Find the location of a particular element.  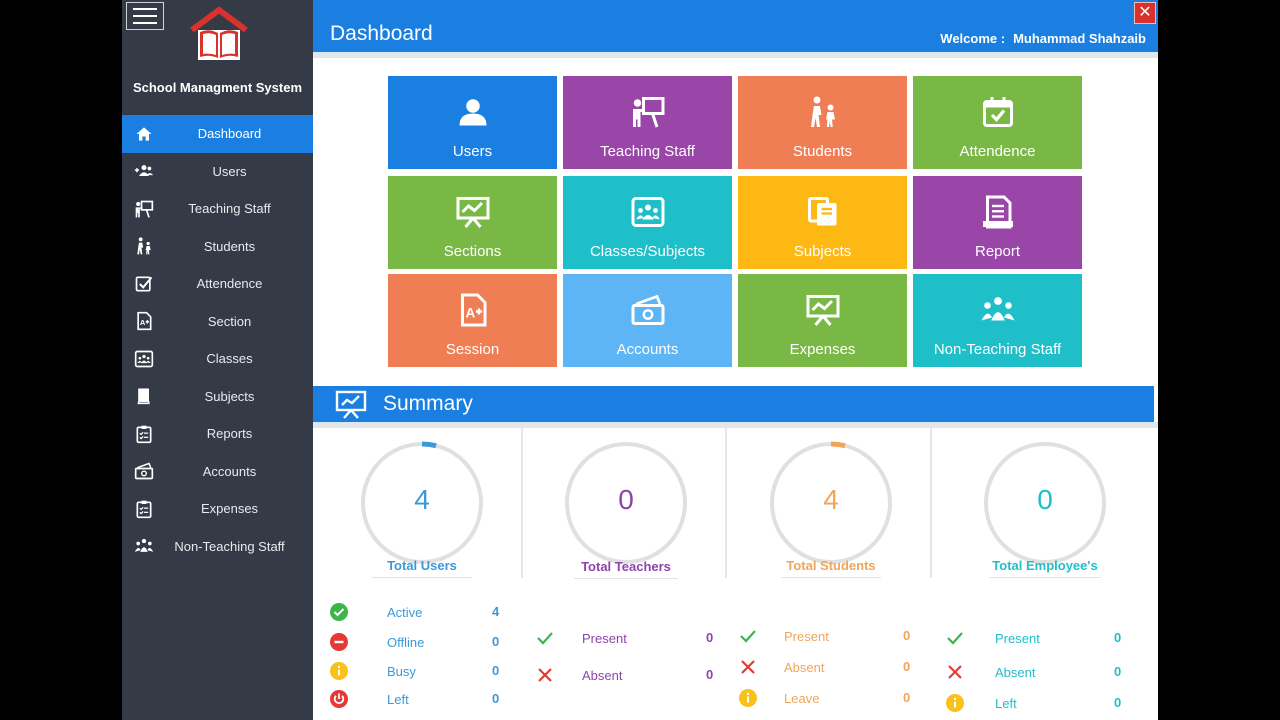

summary-panel-total-employee-s: 0 Total Employee's Present 0 Absent 0 Left 0 is located at coordinates (1045, 574).